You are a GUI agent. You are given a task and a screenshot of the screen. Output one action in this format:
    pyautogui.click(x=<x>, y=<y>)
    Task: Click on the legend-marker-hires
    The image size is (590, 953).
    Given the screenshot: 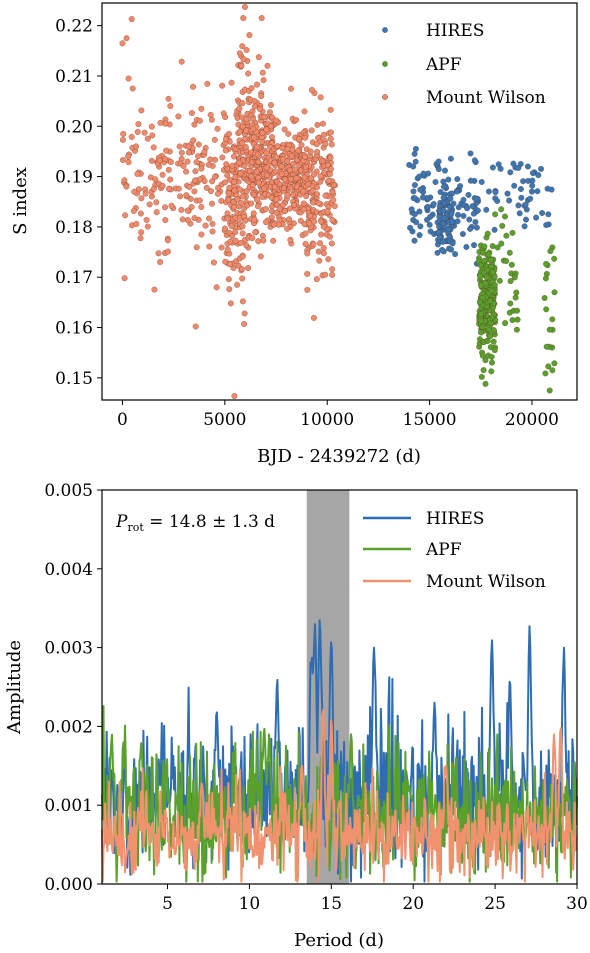 What is the action you would take?
    pyautogui.click(x=385, y=30)
    